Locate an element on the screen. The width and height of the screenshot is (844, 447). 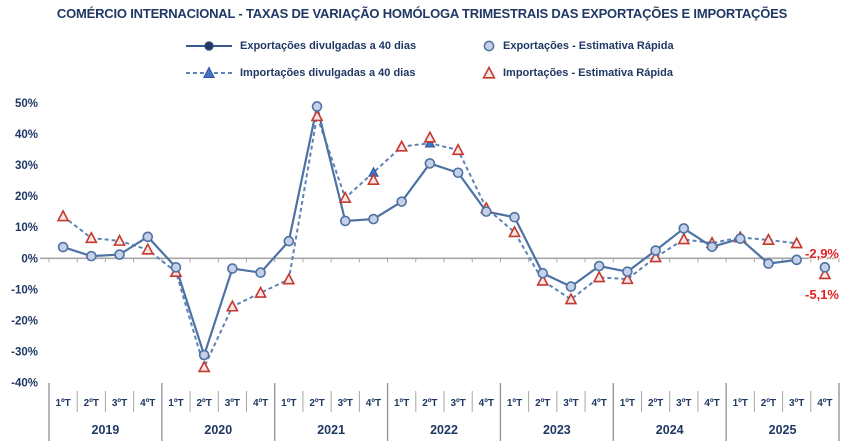
year-label: 2022 is located at coordinates (444, 430).